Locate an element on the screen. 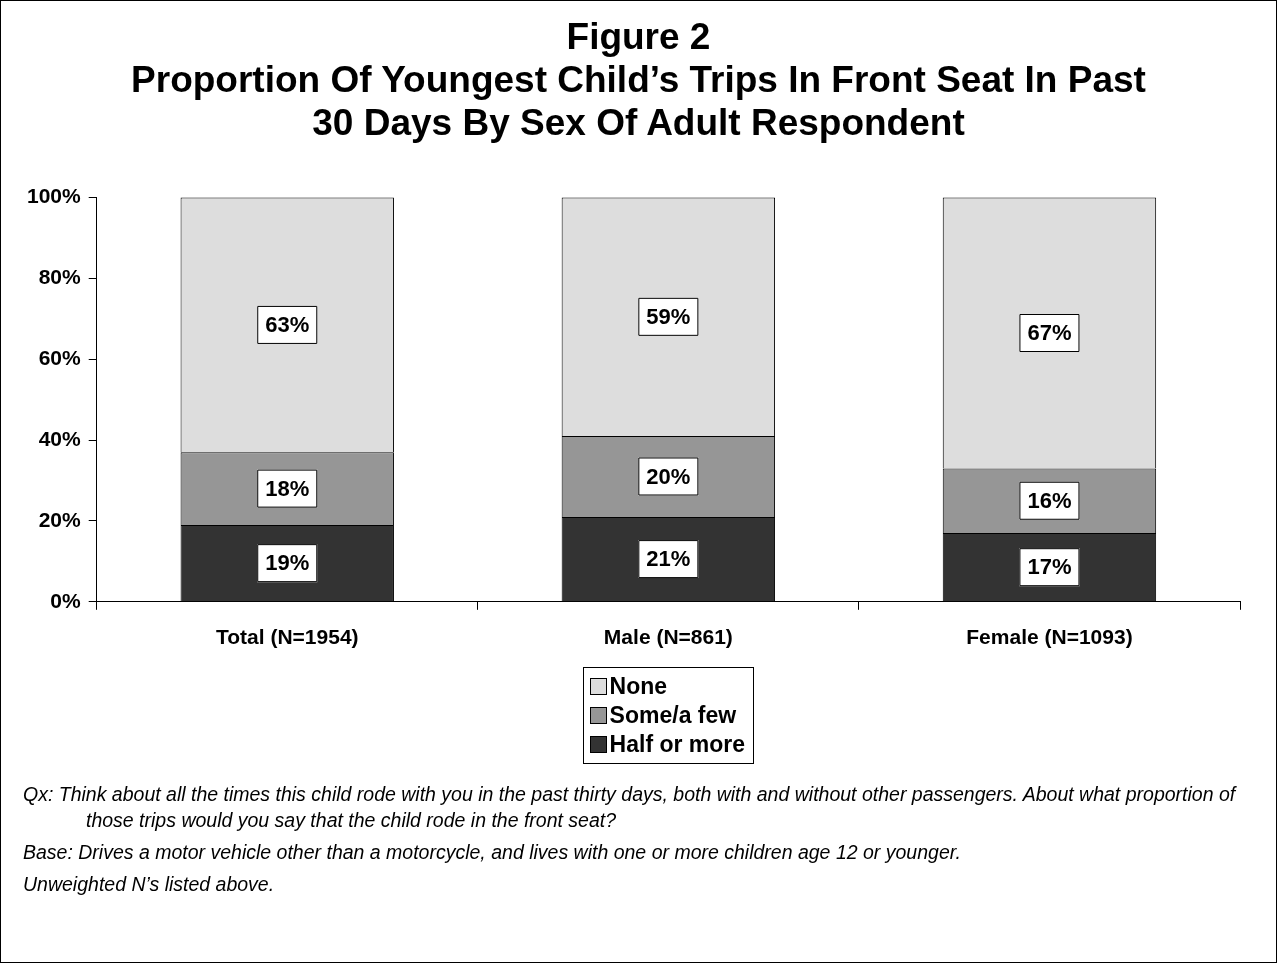 This screenshot has width=1277, height=963. data-label: 21% is located at coordinates (668, 559).